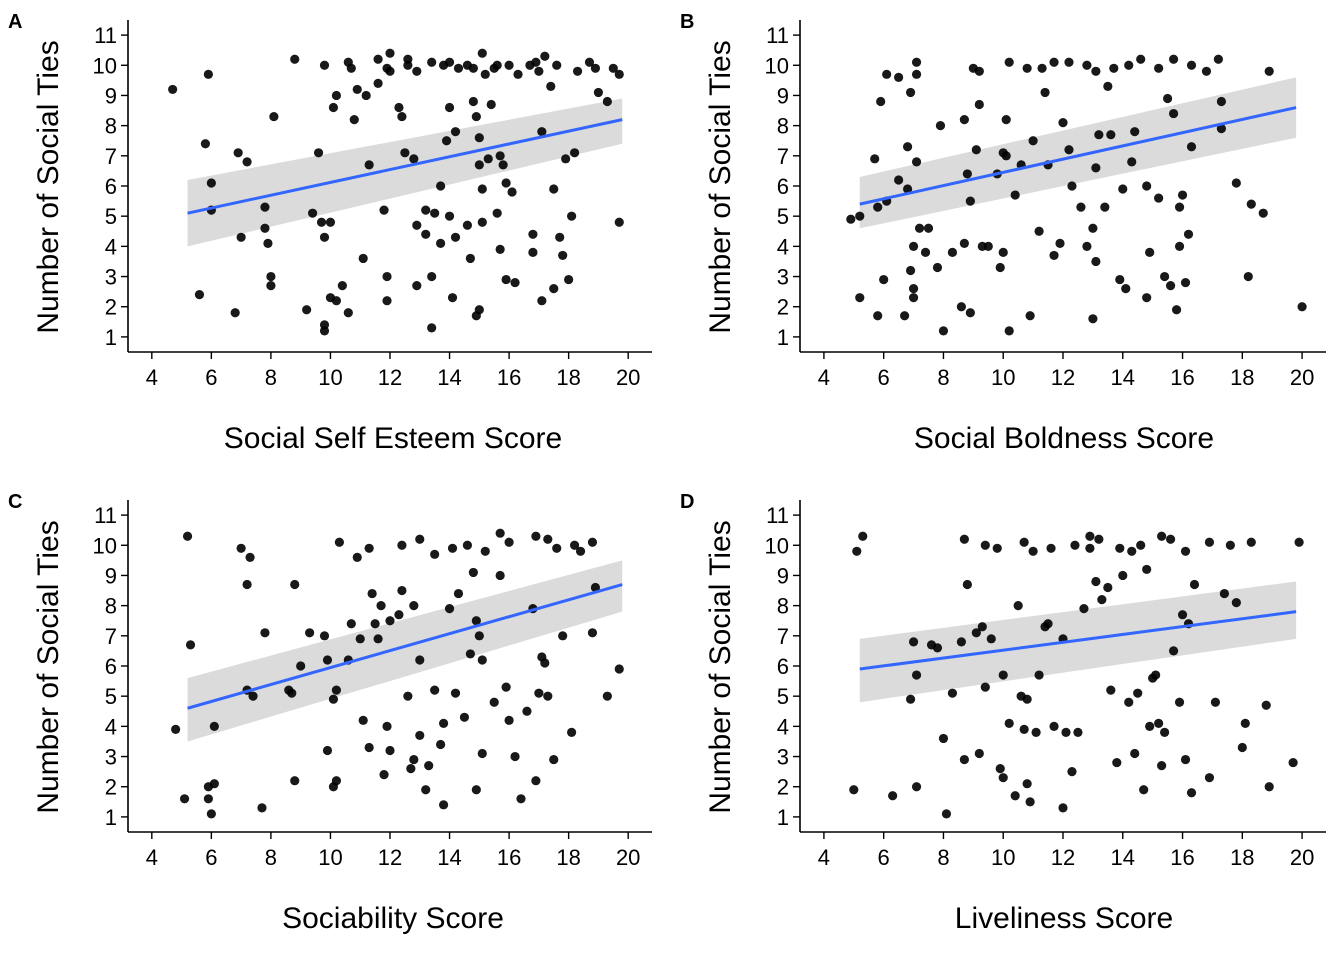 Image resolution: width=1344 pixels, height=960 pixels. Describe the element at coordinates (105, 35) in the screenshot. I see `panel-a-y-tick-label: 11` at that location.